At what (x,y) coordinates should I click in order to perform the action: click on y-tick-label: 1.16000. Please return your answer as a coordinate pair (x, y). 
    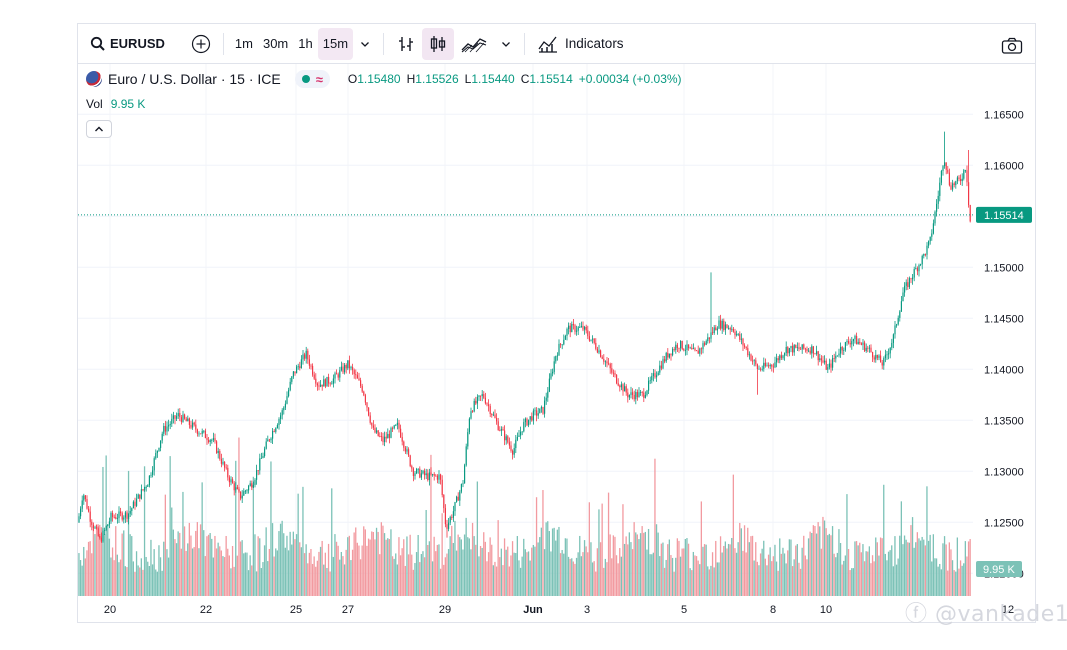
    Looking at the image, I should click on (1004, 166).